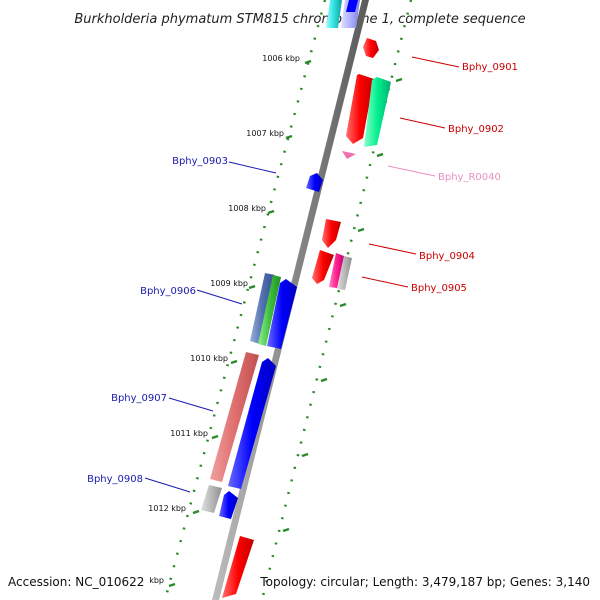 The width and height of the screenshot is (600, 600). What do you see at coordinates (323, 267) in the screenshot?
I see `gene-bphy-0904b` at bounding box center [323, 267].